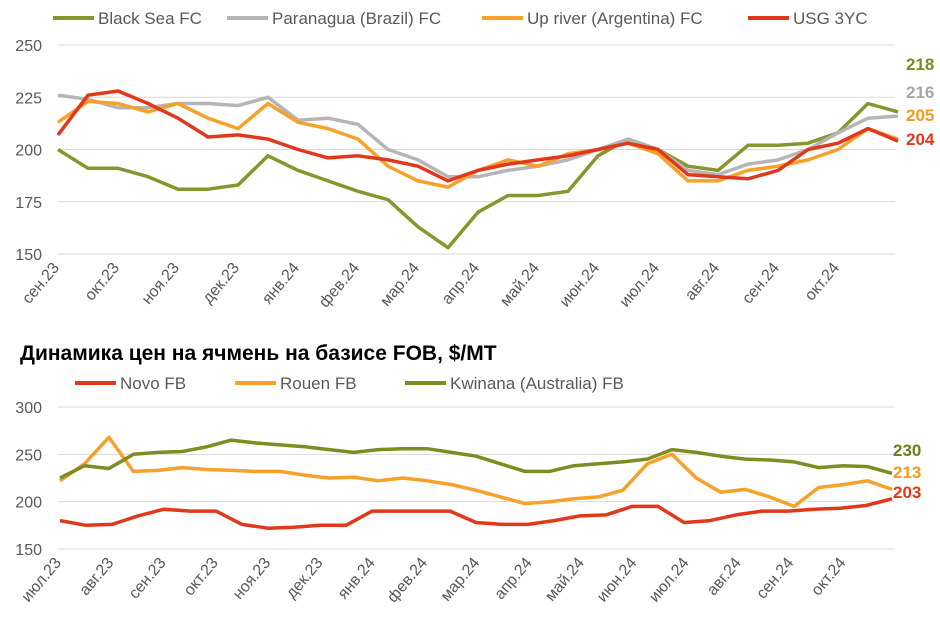 The width and height of the screenshot is (940, 622). I want to click on series-line-rouen-fb, so click(476, 472).